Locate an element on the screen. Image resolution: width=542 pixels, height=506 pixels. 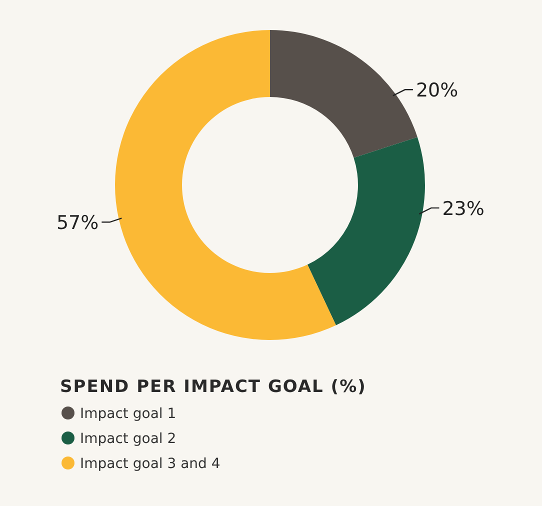
data-label: 23% is located at coordinates (463, 209).